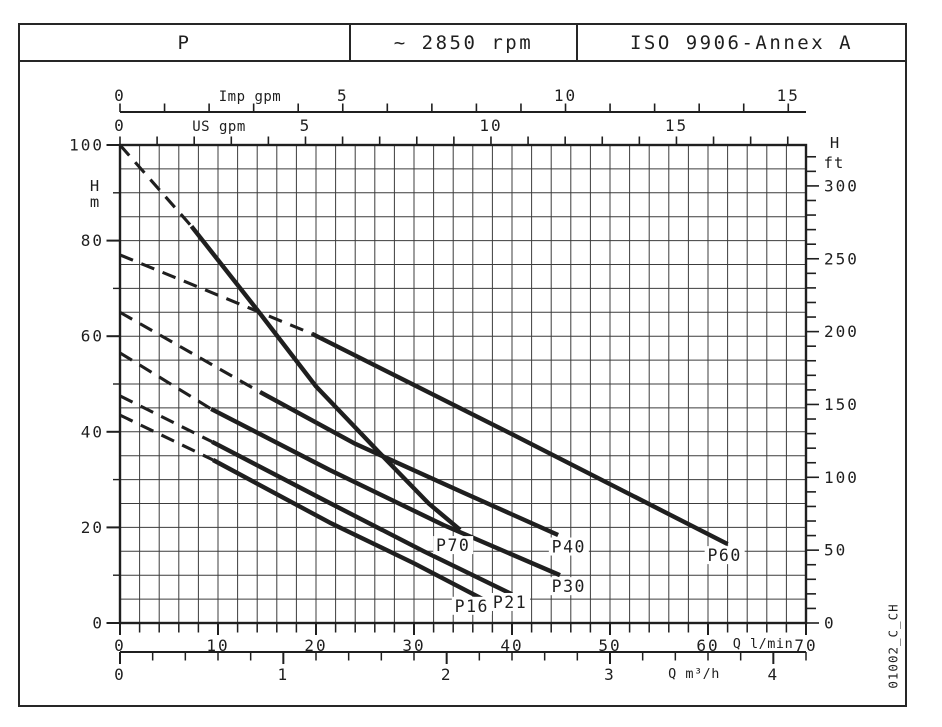  Describe the element at coordinates (95, 186) in the screenshot. I see `h-m-axis-label: H` at that location.